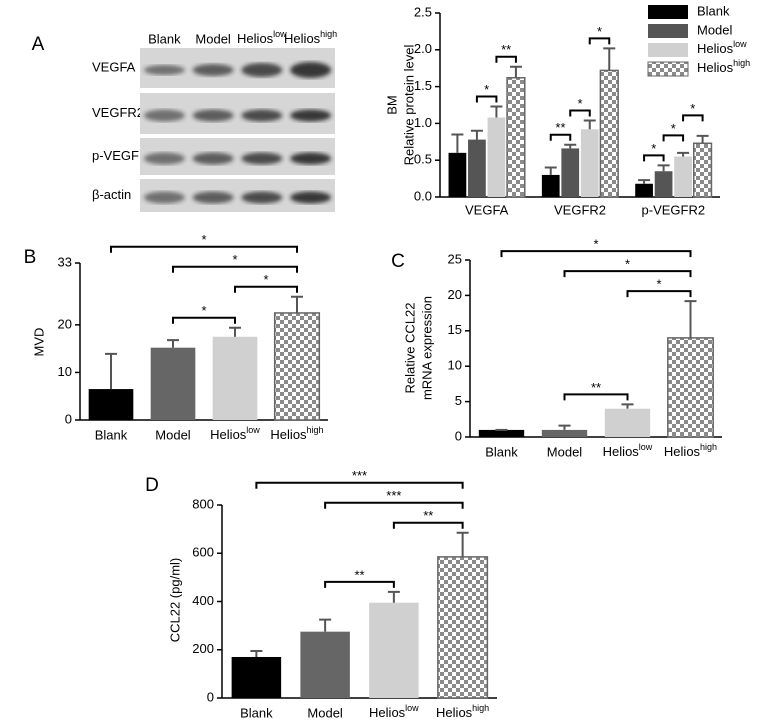  What do you see at coordinates (426, 348) in the screenshot?
I see `y-axis-label: mRNA expression` at bounding box center [426, 348].